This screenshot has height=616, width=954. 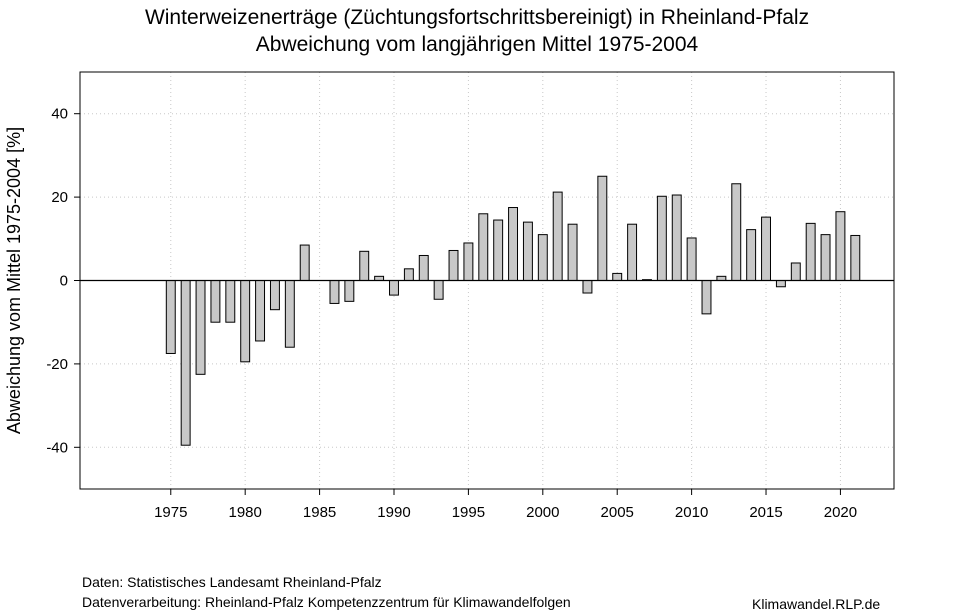 I want to click on bar-1978, so click(x=215, y=301).